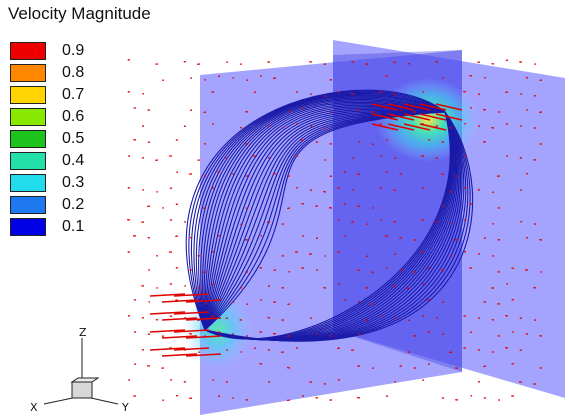  What do you see at coordinates (125, 407) in the screenshot?
I see `y-axis-label: Y` at bounding box center [125, 407].